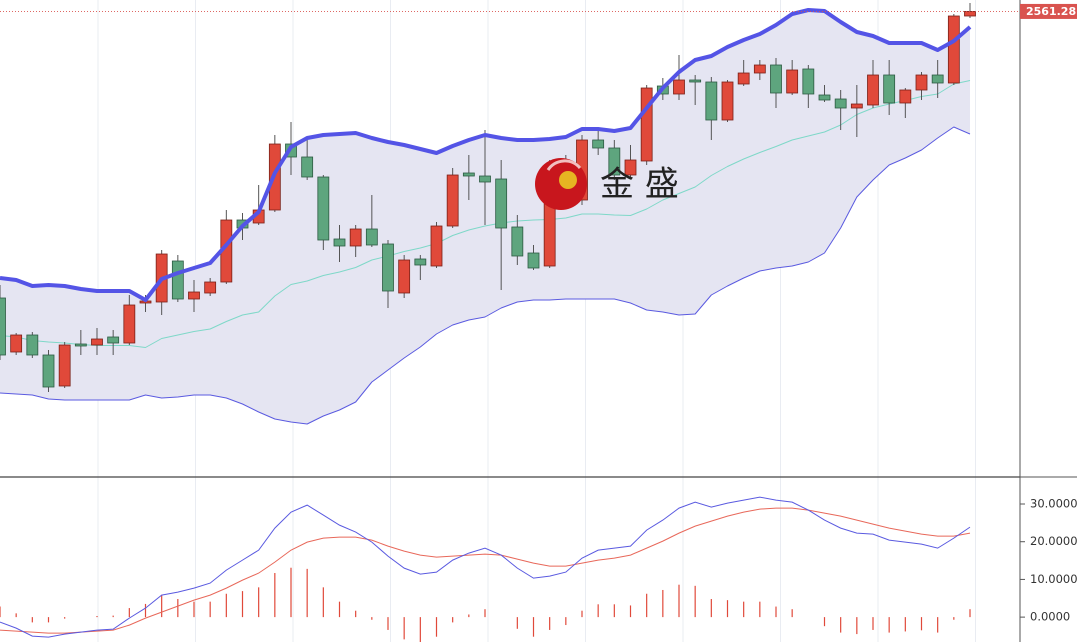 This screenshot has width=1077, height=642. Describe the element at coordinates (1051, 11) in the screenshot. I see `current-price-label: 2561.28` at that location.